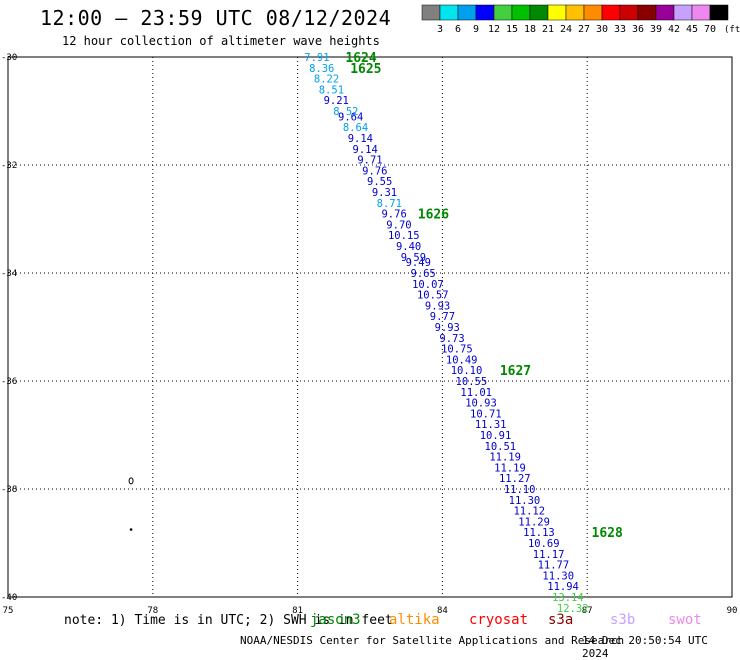 This screenshot has height=660, width=740. What do you see at coordinates (442, 611) in the screenshot?
I see `x-tick-label: 84` at bounding box center [442, 611].